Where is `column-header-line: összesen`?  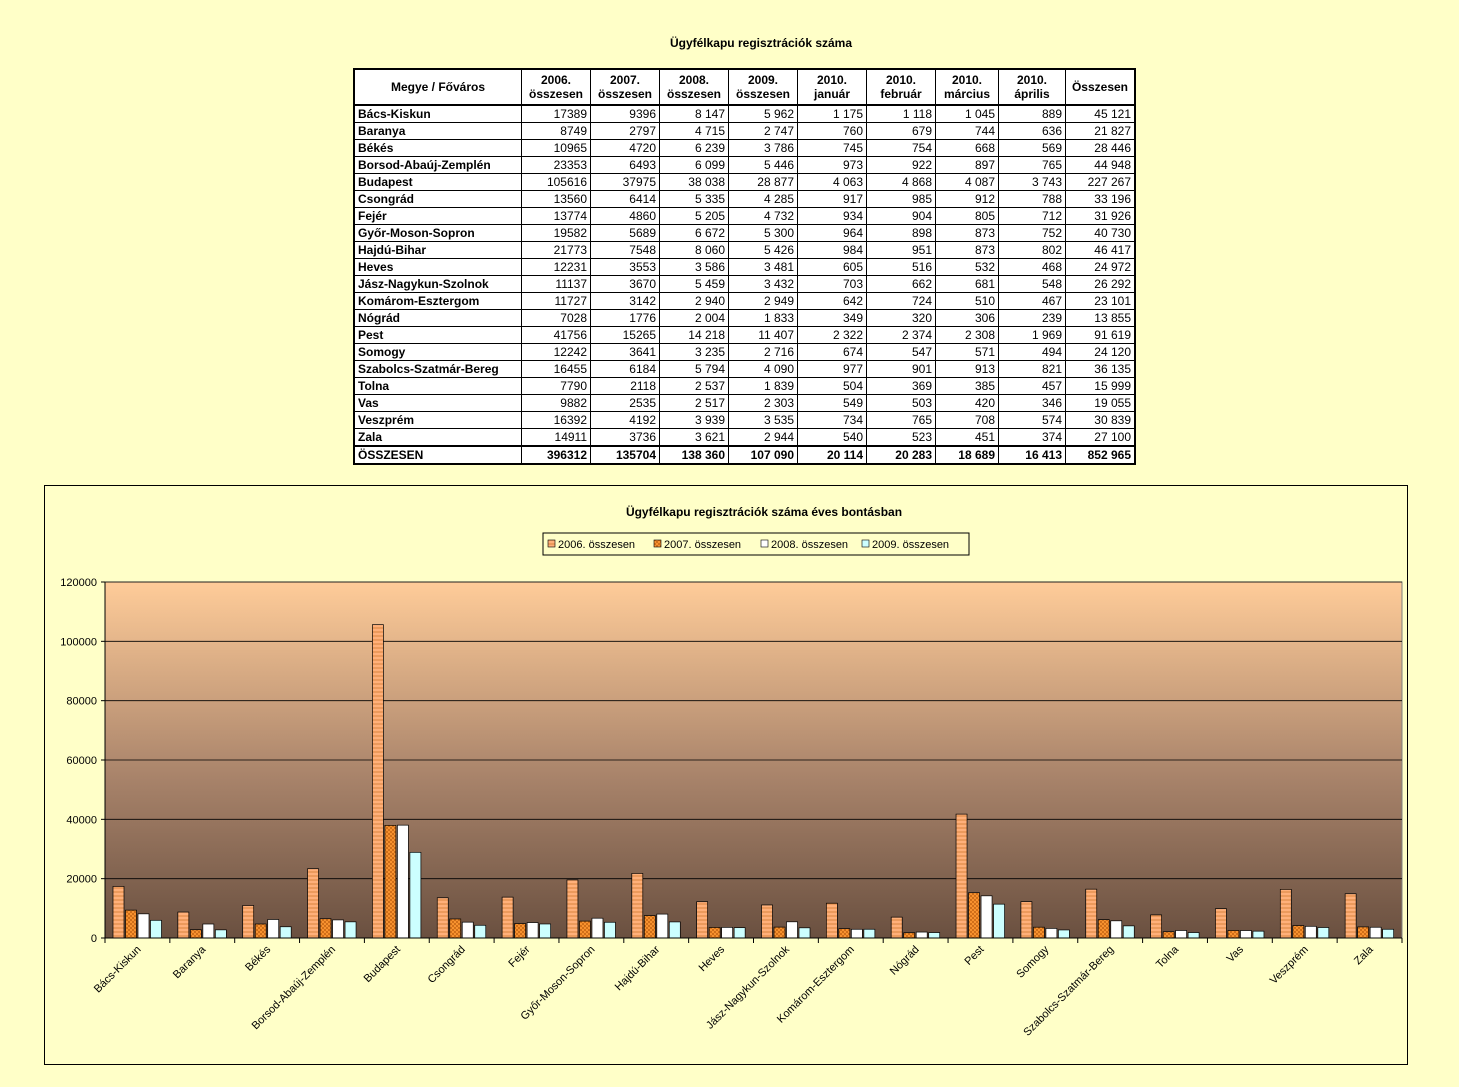 column-header-line: összesen is located at coordinates (556, 94).